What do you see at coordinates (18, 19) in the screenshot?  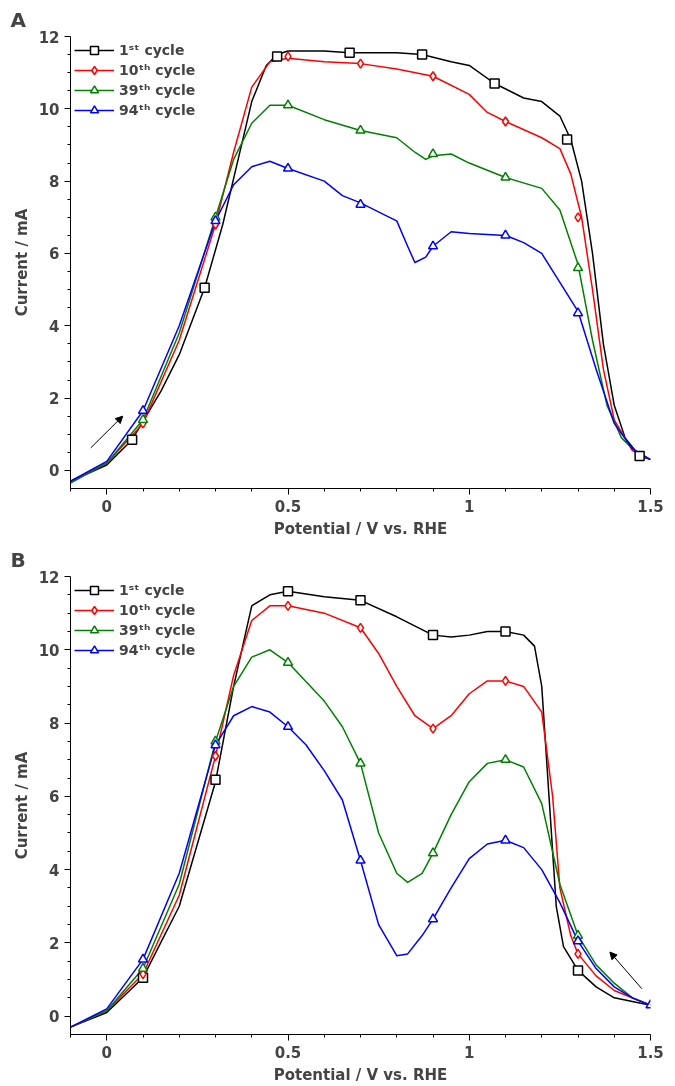 I see `chart-title: A` at bounding box center [18, 19].